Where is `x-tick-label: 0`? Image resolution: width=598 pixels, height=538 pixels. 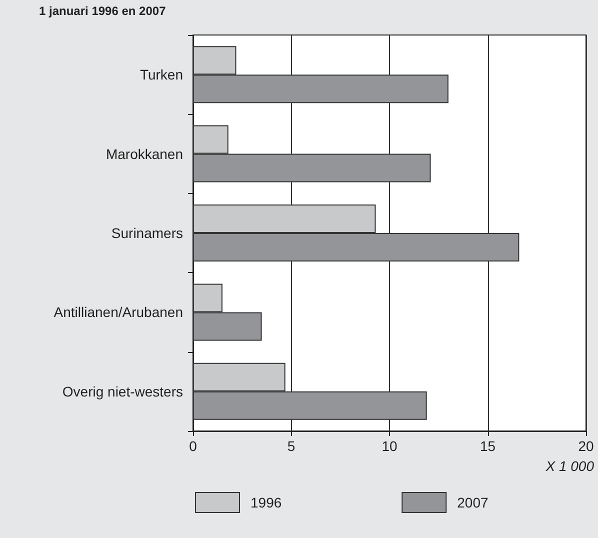 x-tick-label: 0 is located at coordinates (193, 446).